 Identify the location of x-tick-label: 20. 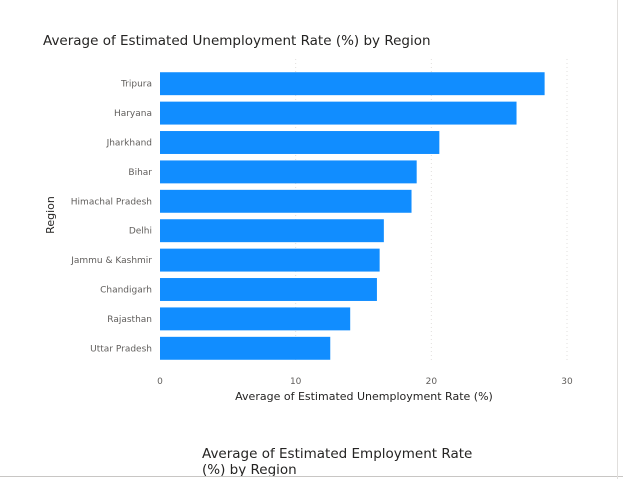
(432, 382).